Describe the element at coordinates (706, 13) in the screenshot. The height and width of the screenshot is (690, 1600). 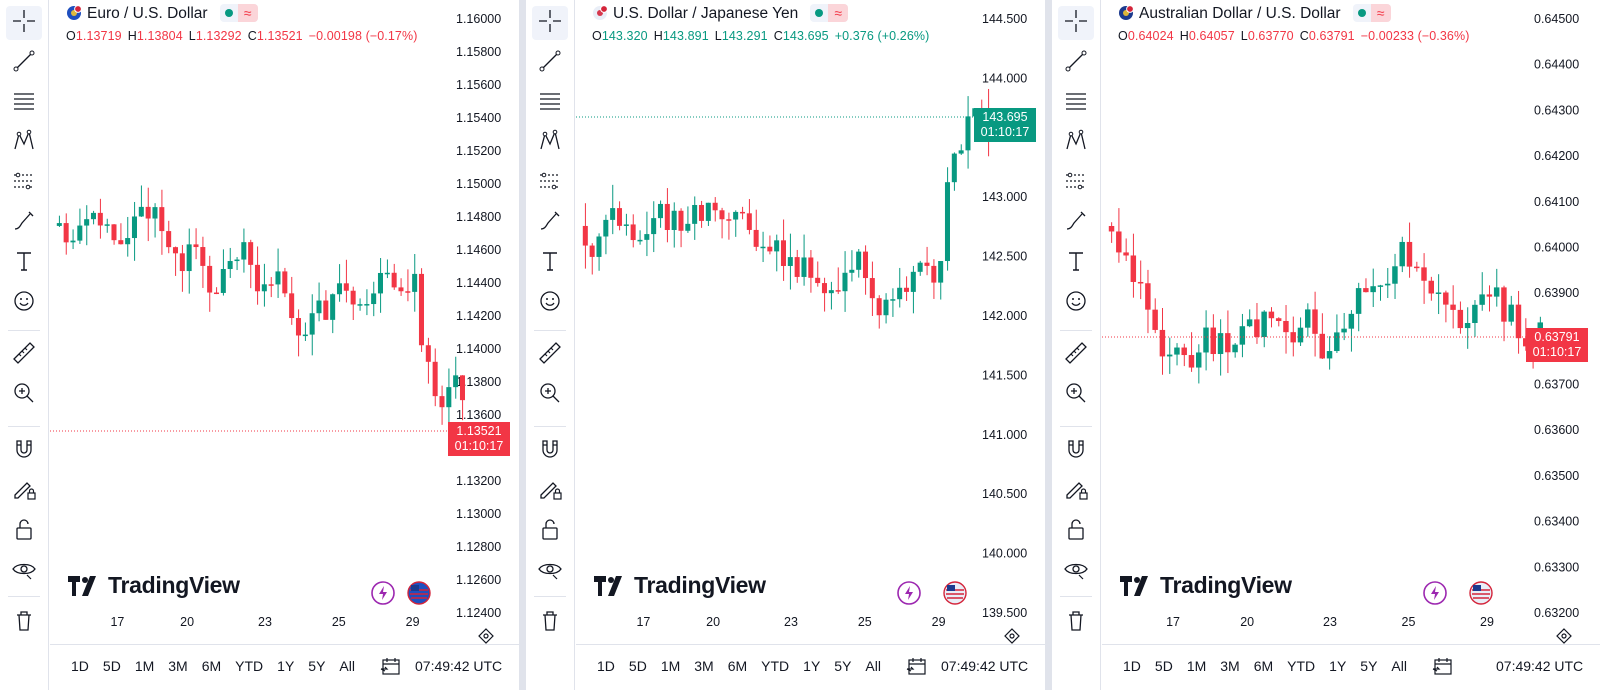
I see `symbol-title: U.S. Dollar / Japanese Yen` at that location.